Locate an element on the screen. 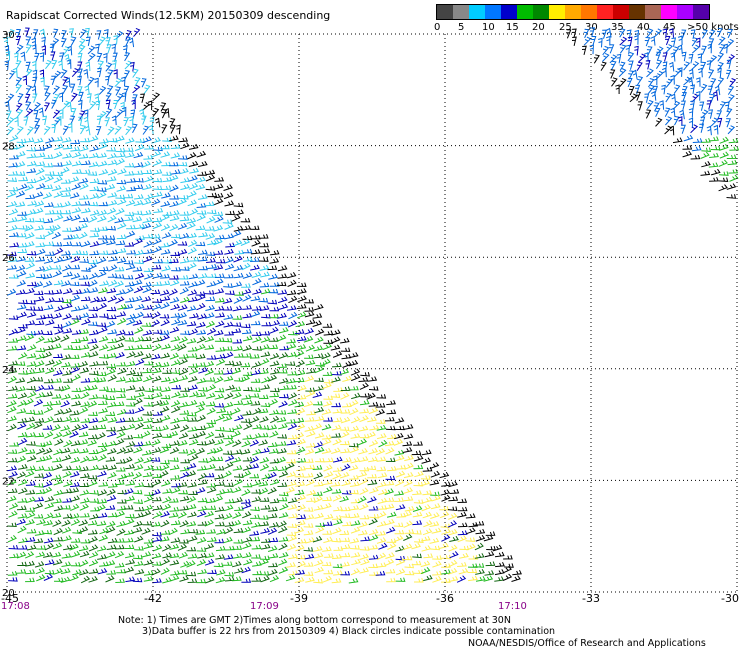 Image resolution: width=740 pixels, height=650 pixels. time-label: 17:08 is located at coordinates (15, 606).